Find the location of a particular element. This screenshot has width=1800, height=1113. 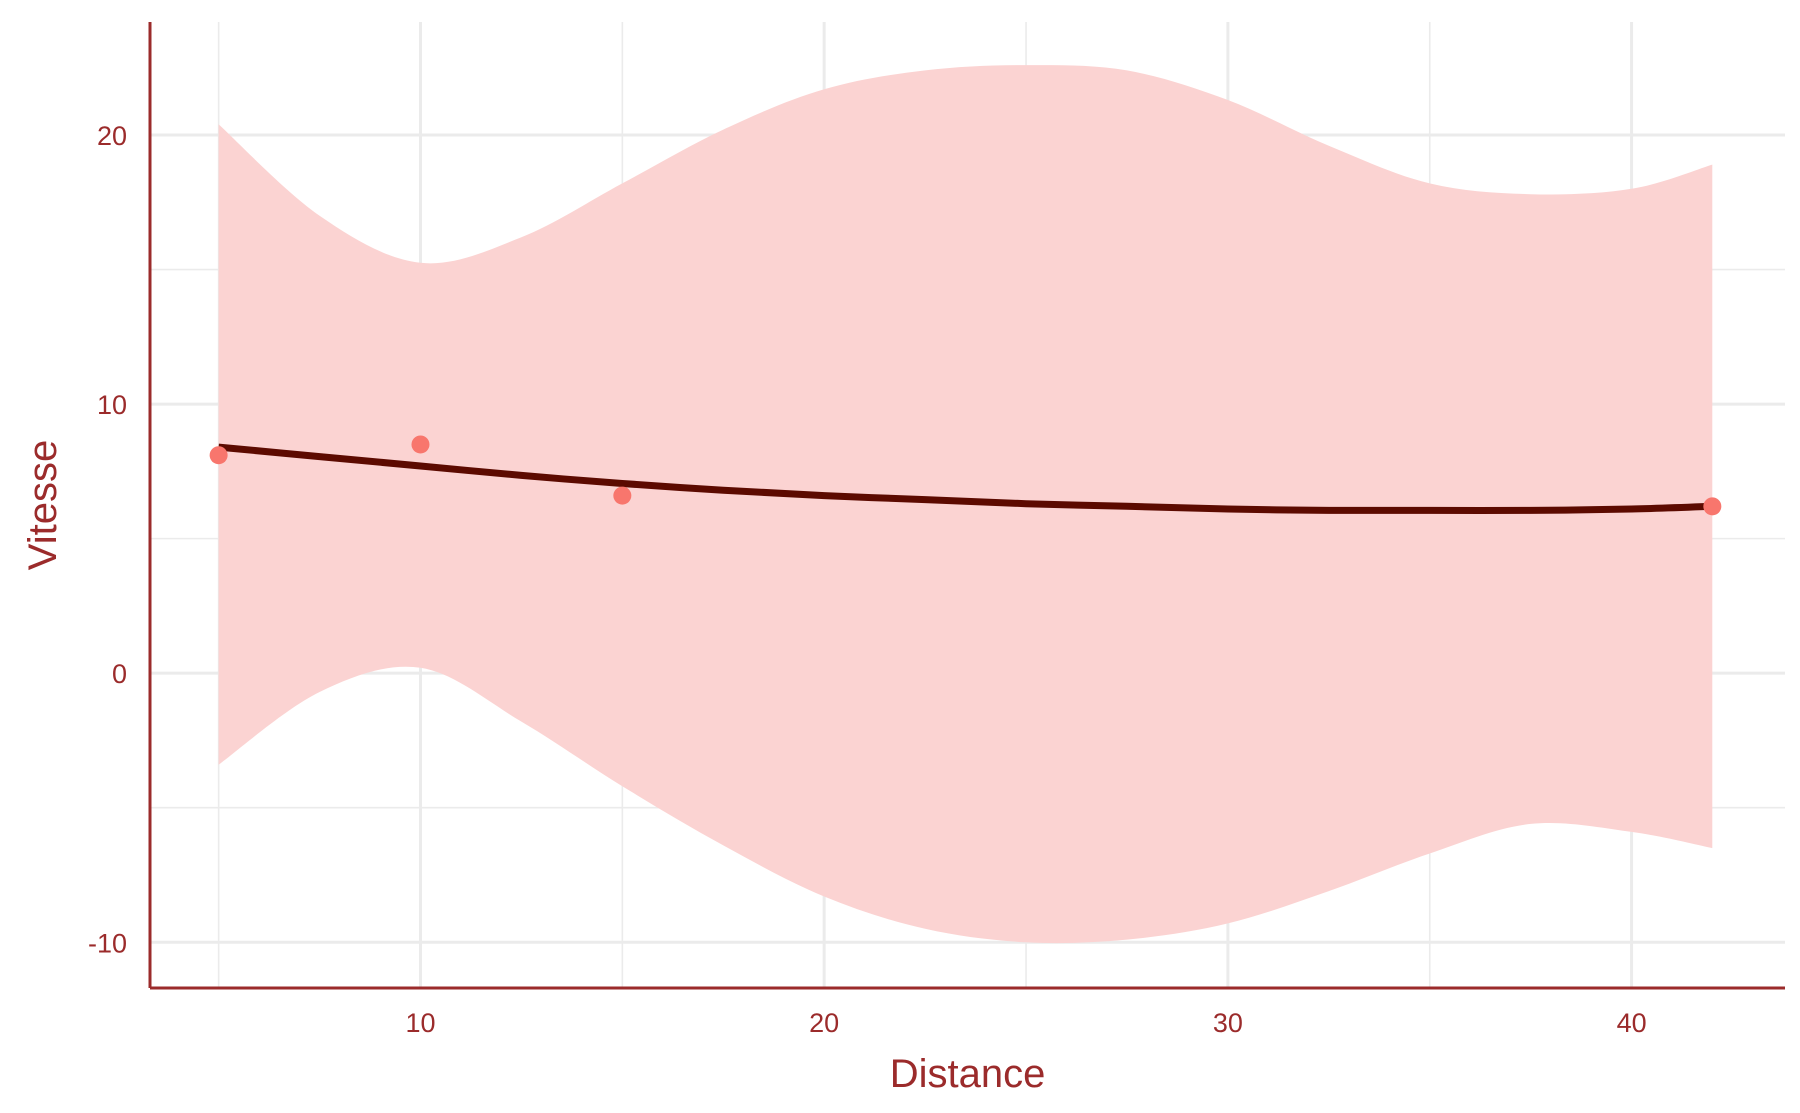

x-axis-ticks: 10 20 30 40 is located at coordinates (1025, 1023).